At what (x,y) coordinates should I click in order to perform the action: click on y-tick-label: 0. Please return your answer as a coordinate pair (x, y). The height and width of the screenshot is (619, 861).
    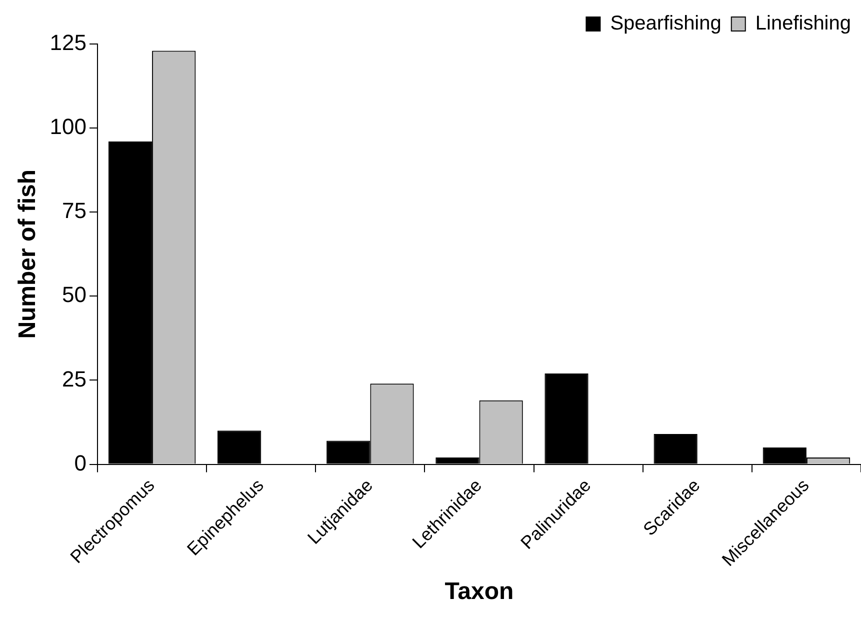
    Looking at the image, I should click on (80, 463).